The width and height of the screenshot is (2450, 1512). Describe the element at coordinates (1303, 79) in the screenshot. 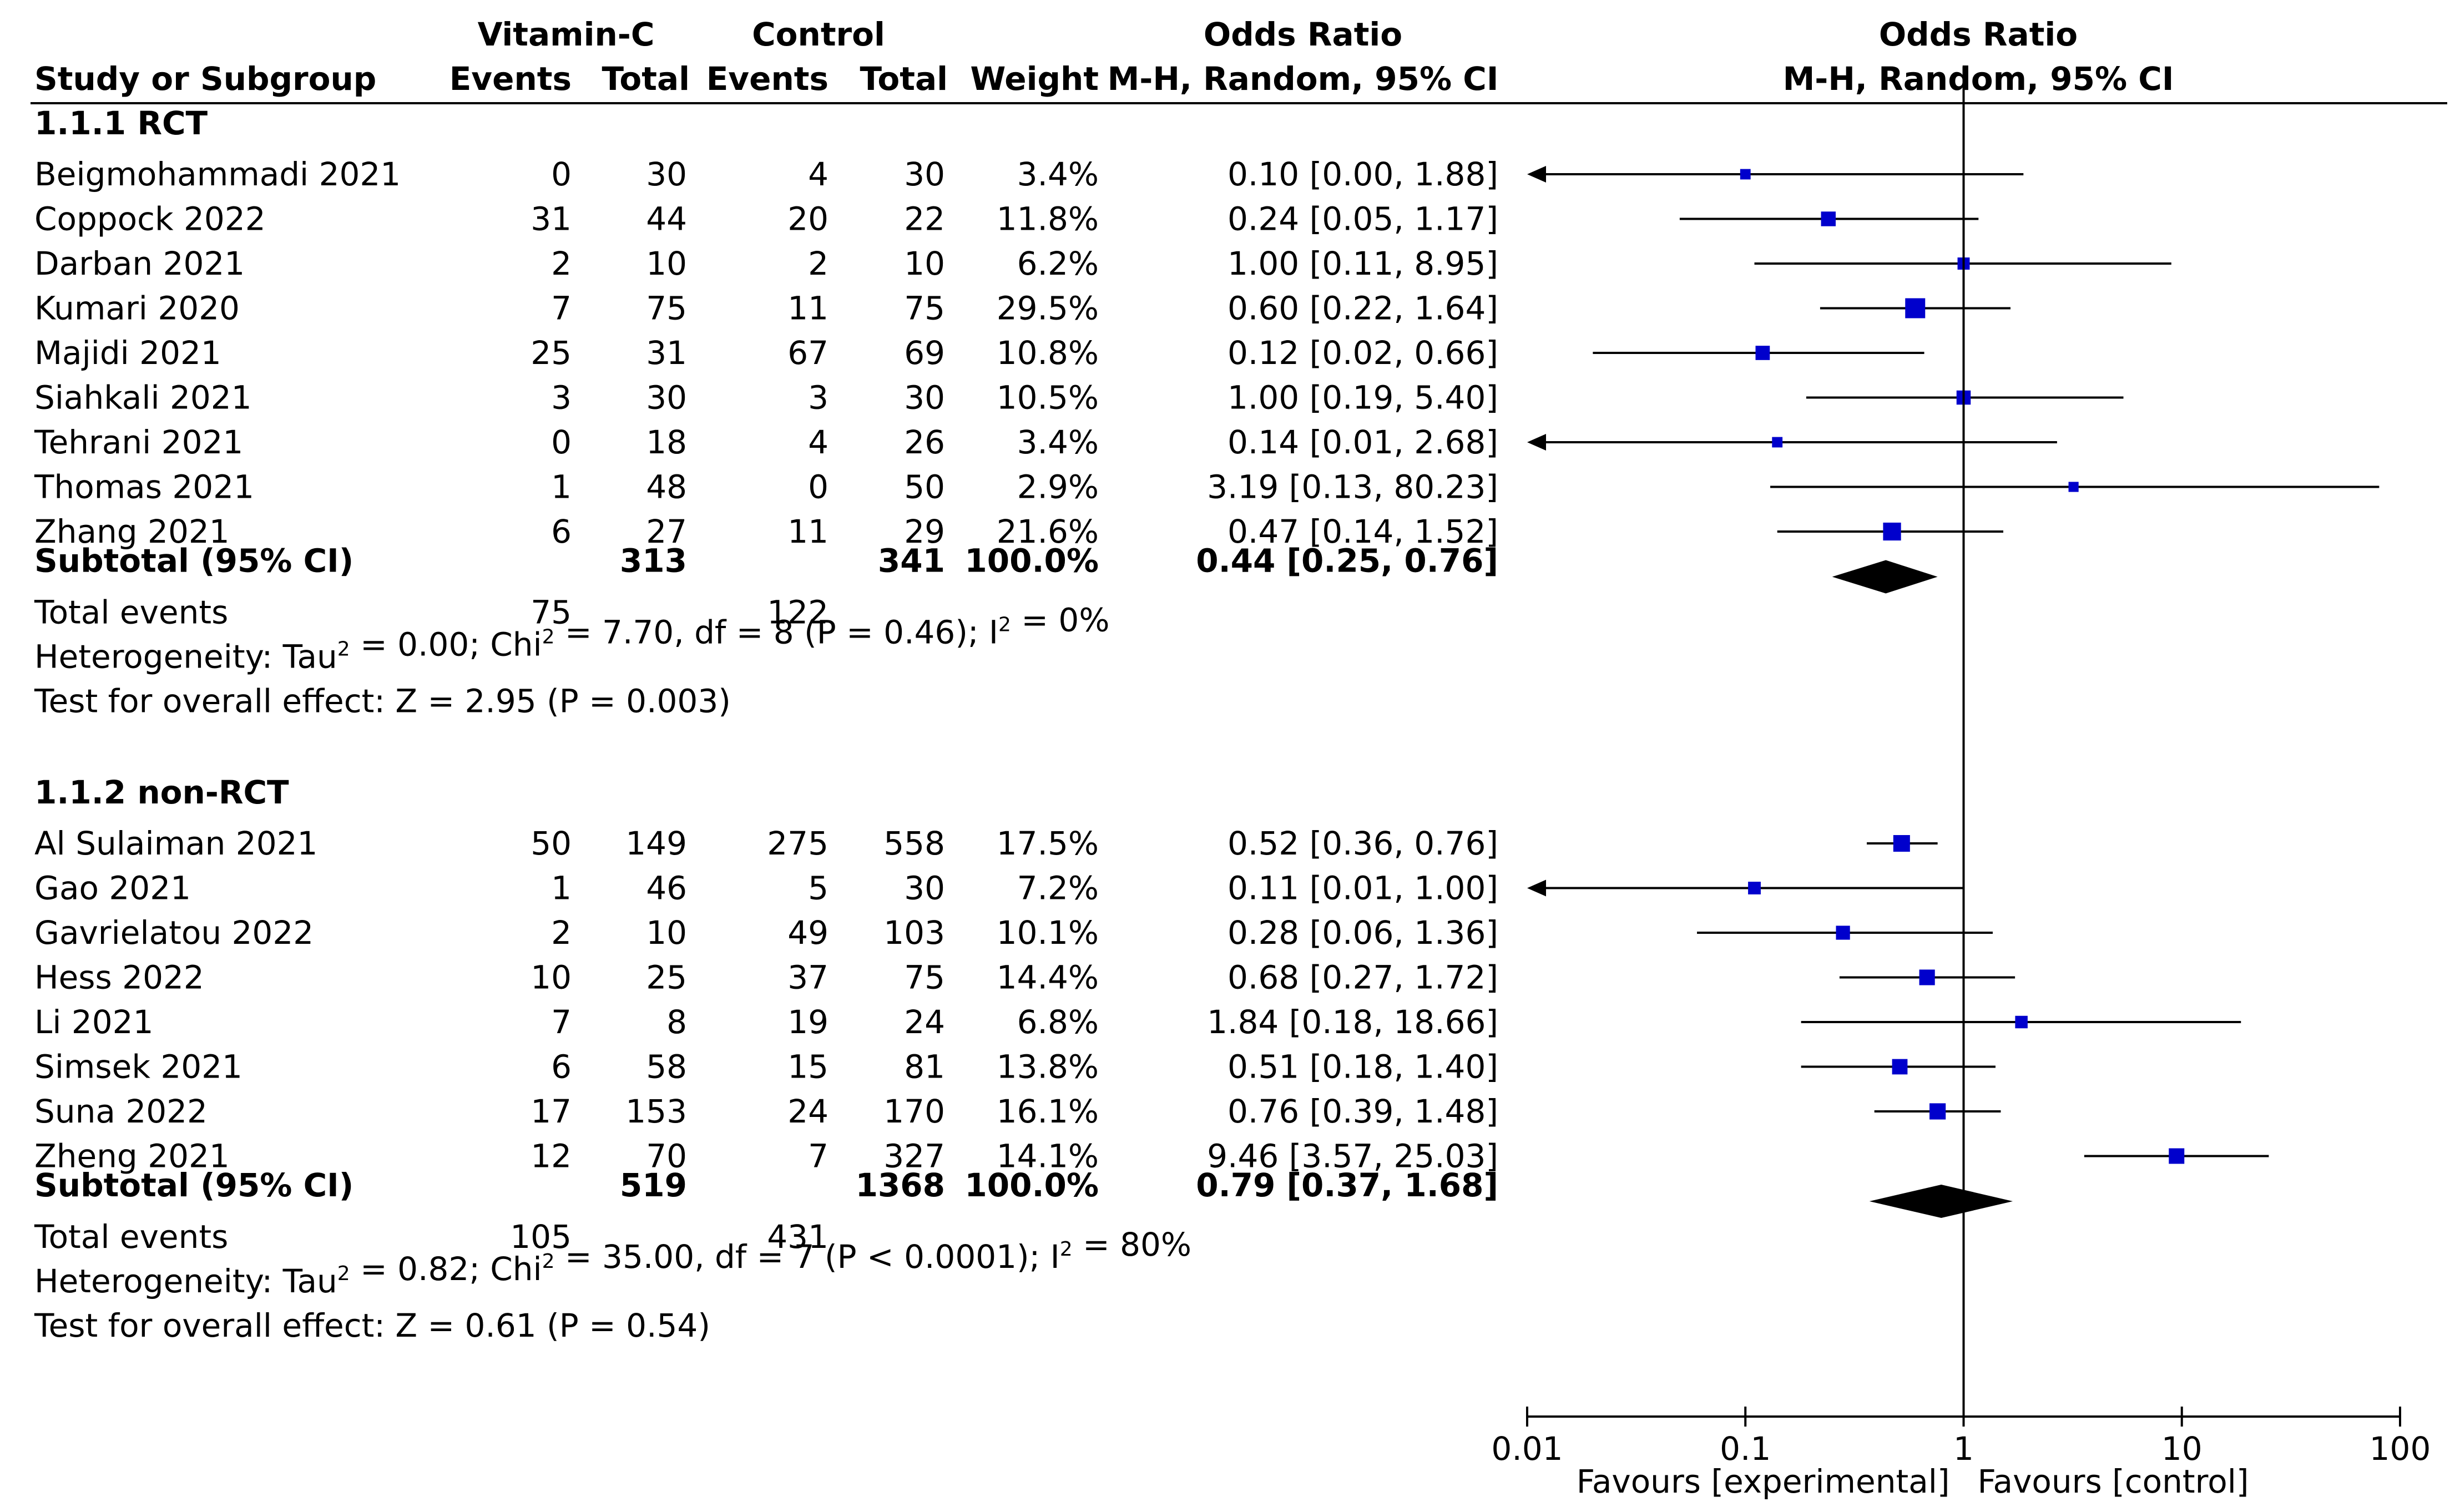

I see `header-or-method: M-H, Random, 95% CI` at that location.